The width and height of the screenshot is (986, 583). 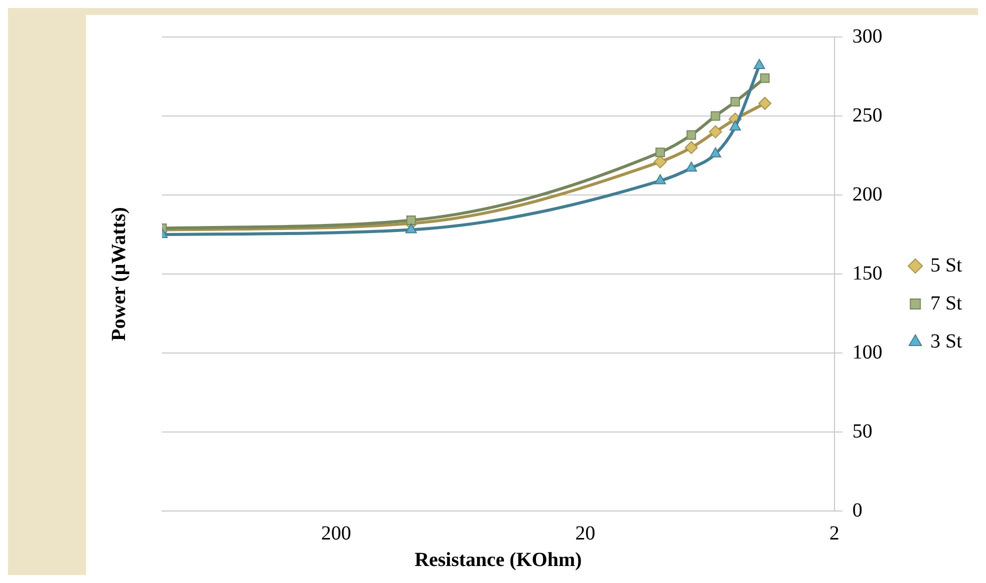 What do you see at coordinates (867, 194) in the screenshot?
I see `y-tick-label: 200` at bounding box center [867, 194].